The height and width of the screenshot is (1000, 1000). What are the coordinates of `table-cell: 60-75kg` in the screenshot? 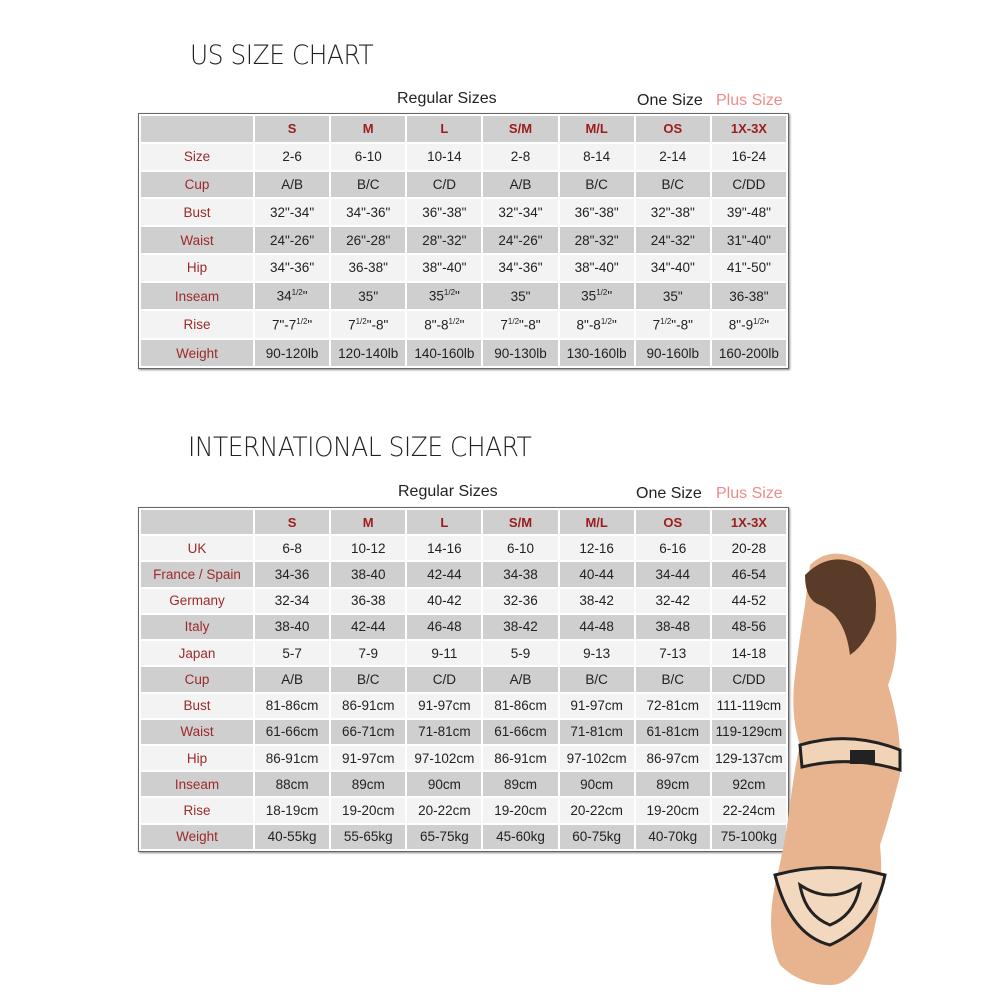 It's located at (596, 836).